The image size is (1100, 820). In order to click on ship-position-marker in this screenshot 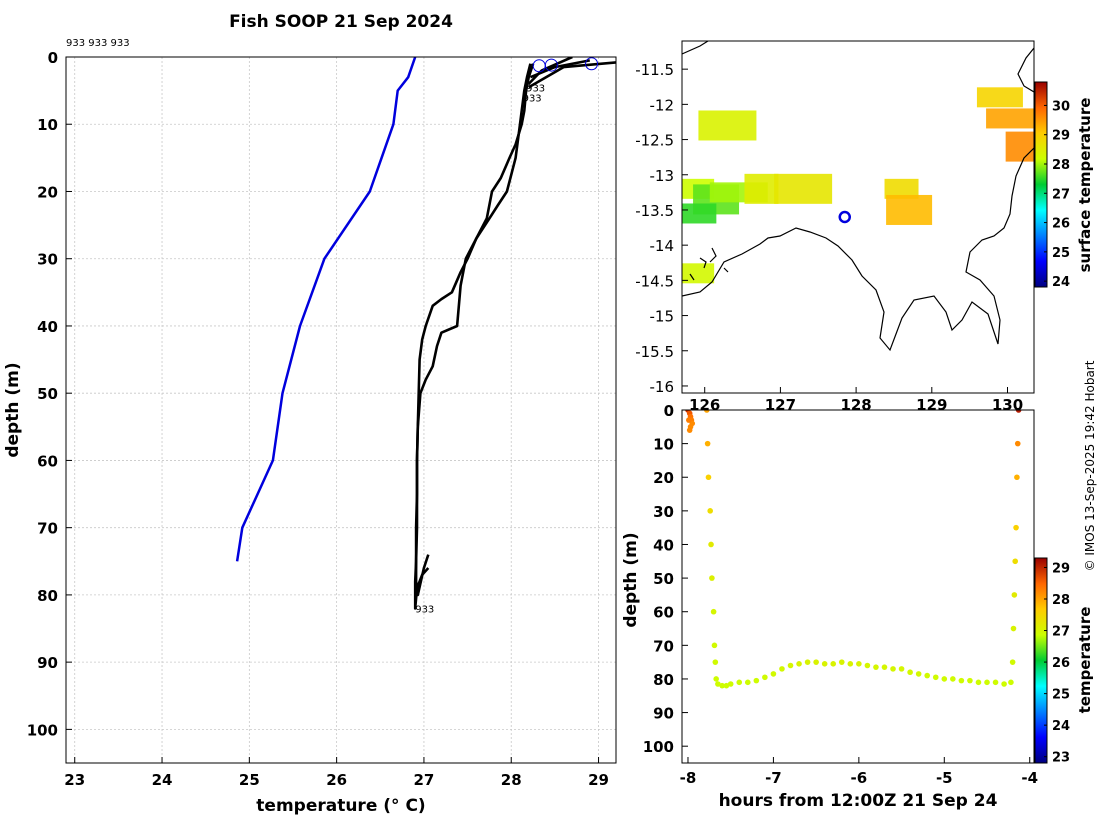, I will do `click(845, 217)`.